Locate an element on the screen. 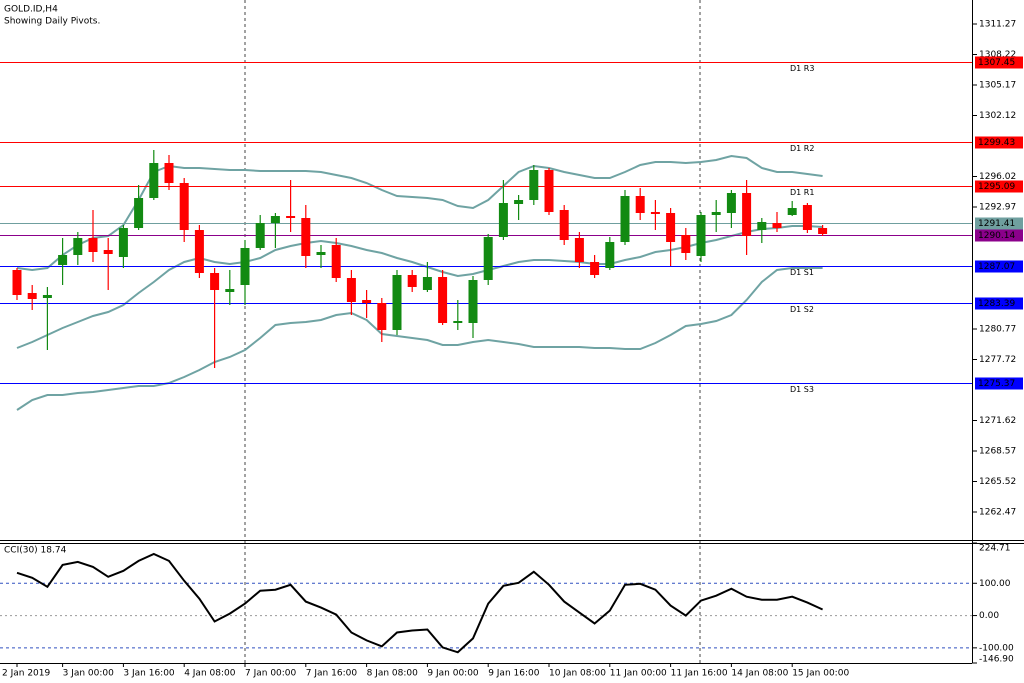 This screenshot has height=683, width=1024. chart-title: GOLD.ID,H4 is located at coordinates (31, 10).